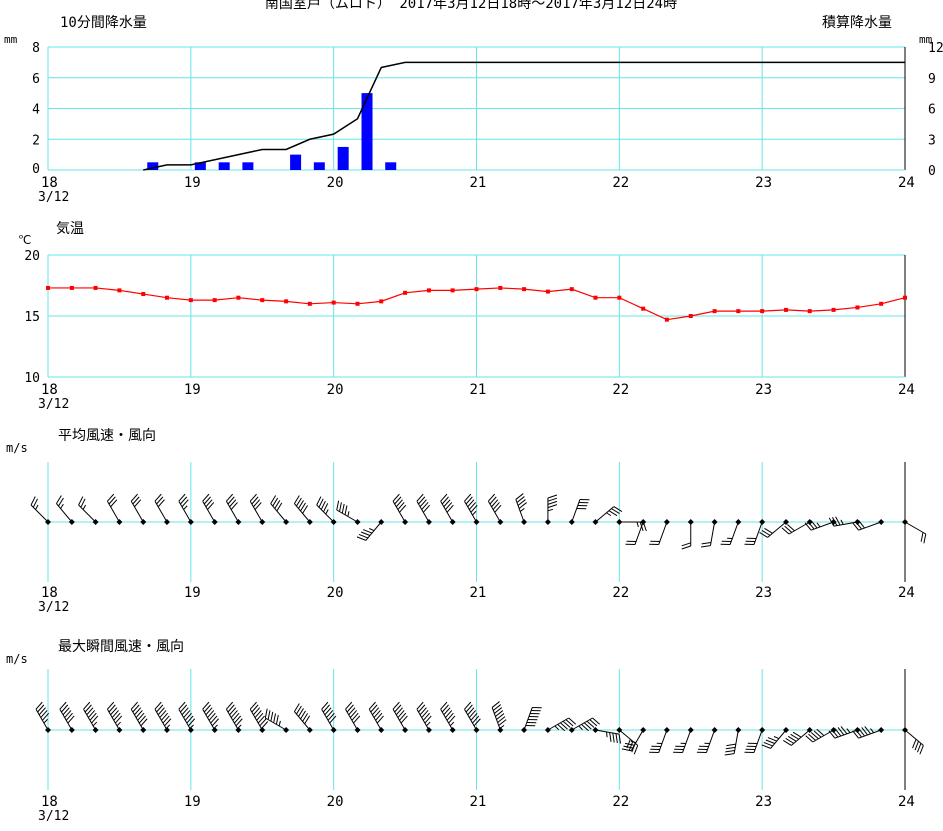 The width and height of the screenshot is (943, 831). What do you see at coordinates (70, 229) in the screenshot?
I see `temp-panel-title: 気温` at bounding box center [70, 229].